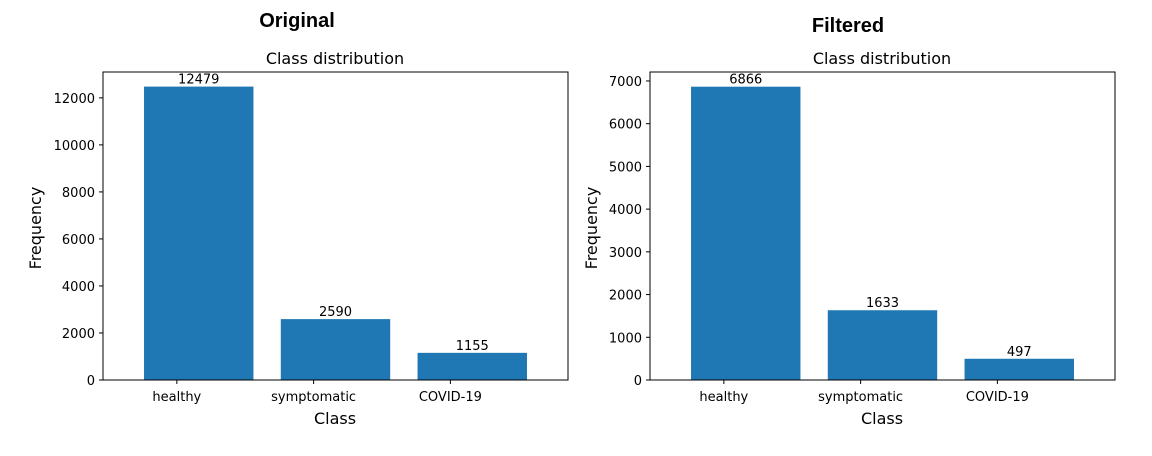 This screenshot has height=456, width=1152. What do you see at coordinates (472, 346) in the screenshot?
I see `bar-value-label: 1155` at bounding box center [472, 346].